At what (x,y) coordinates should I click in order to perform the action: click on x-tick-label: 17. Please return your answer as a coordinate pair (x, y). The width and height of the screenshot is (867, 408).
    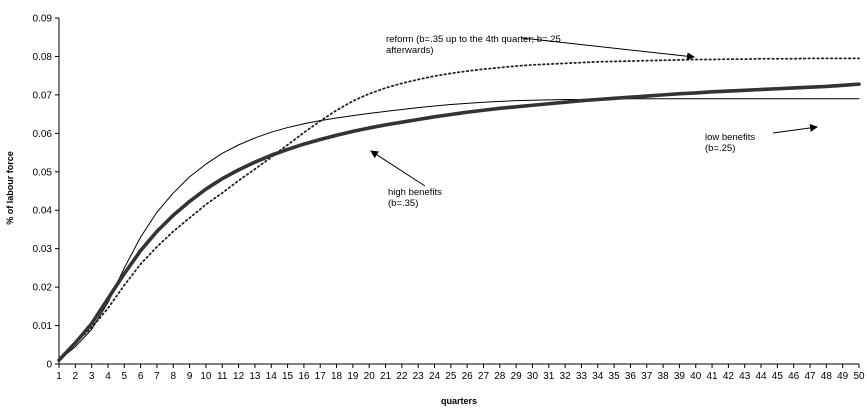
    Looking at the image, I should click on (321, 376).